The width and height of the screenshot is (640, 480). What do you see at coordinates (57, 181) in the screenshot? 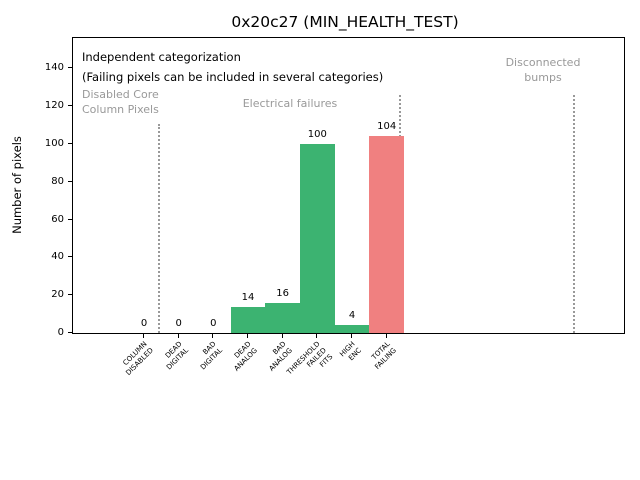
I see `y-tick-label: 80` at bounding box center [57, 181].